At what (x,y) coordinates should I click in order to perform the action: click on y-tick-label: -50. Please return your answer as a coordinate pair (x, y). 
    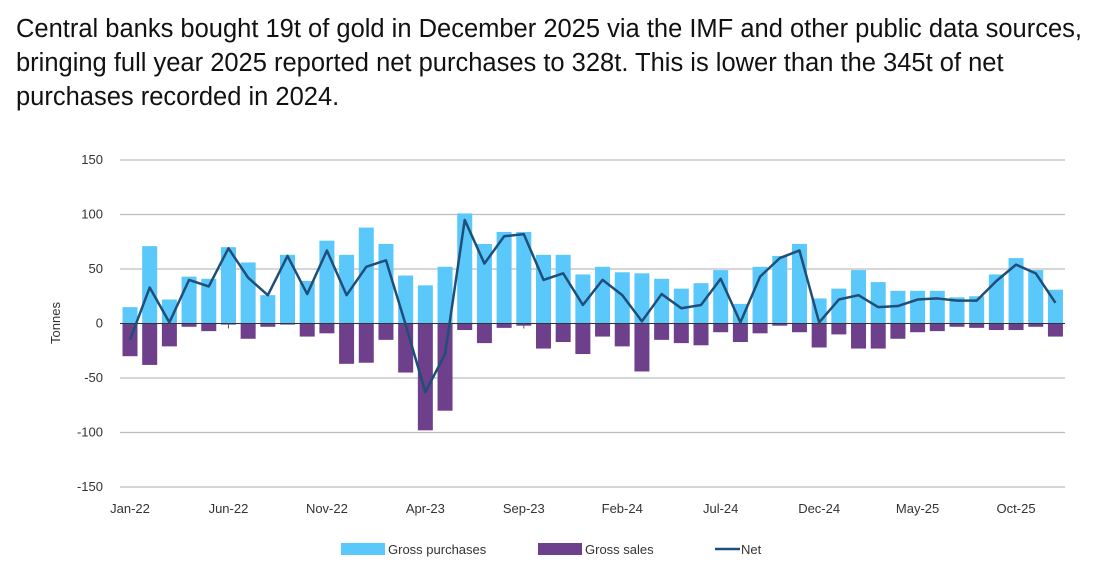
    Looking at the image, I should click on (93, 377).